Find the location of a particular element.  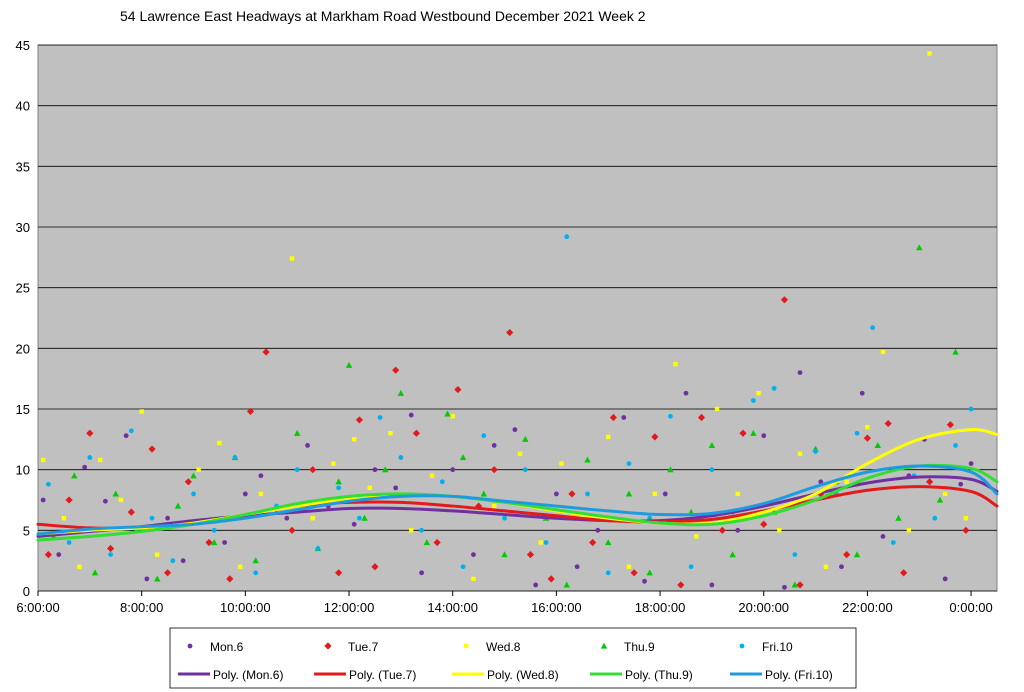

legend-label: Wed.8 is located at coordinates (503, 647).